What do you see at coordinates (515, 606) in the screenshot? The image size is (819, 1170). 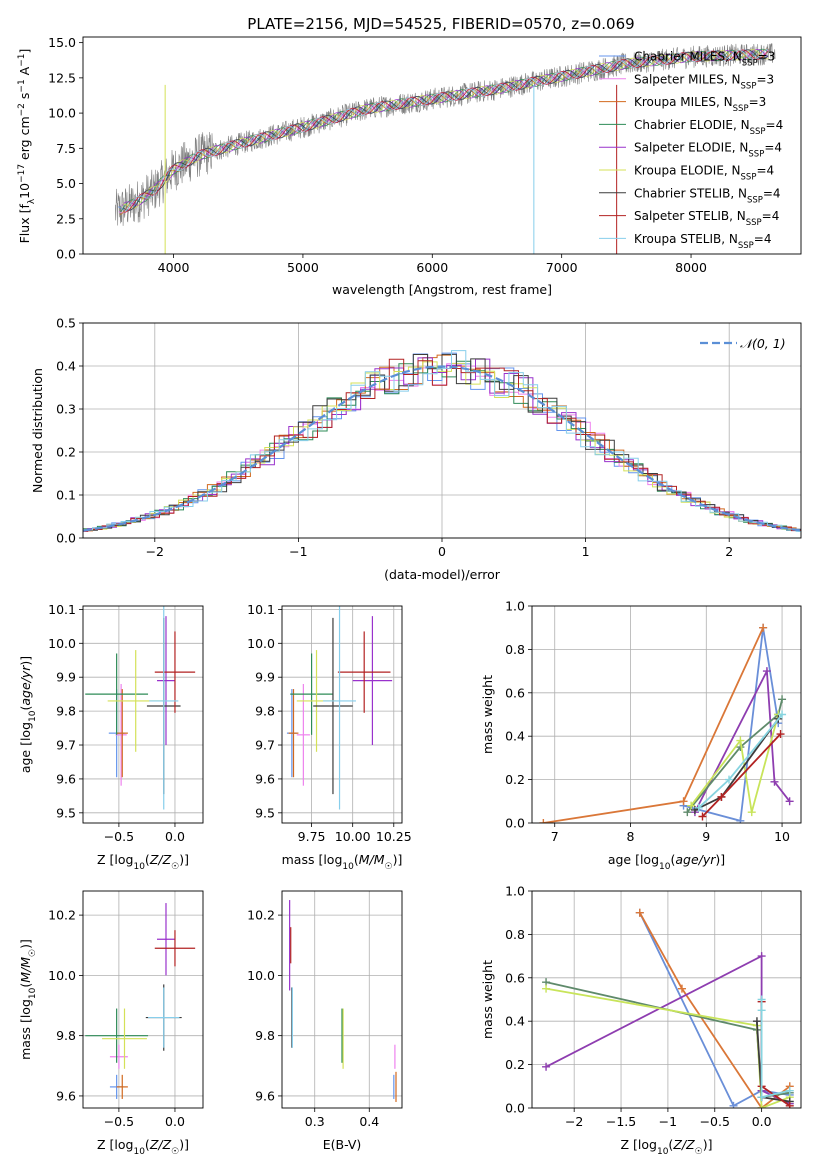 I see `y-tick-label: 1.0` at bounding box center [515, 606].